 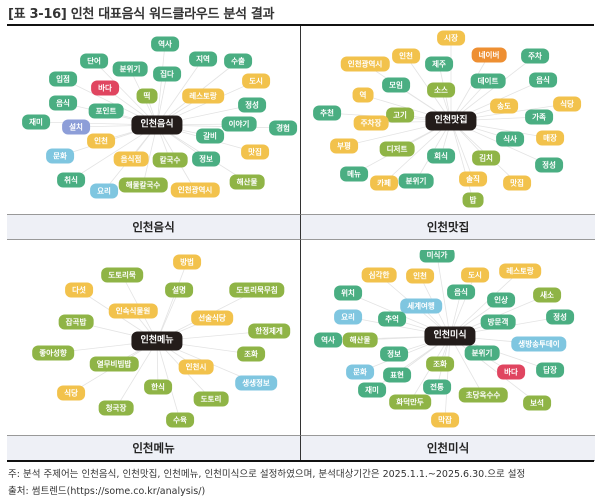 I want to click on word-node: 도토리묵, so click(x=122, y=275).